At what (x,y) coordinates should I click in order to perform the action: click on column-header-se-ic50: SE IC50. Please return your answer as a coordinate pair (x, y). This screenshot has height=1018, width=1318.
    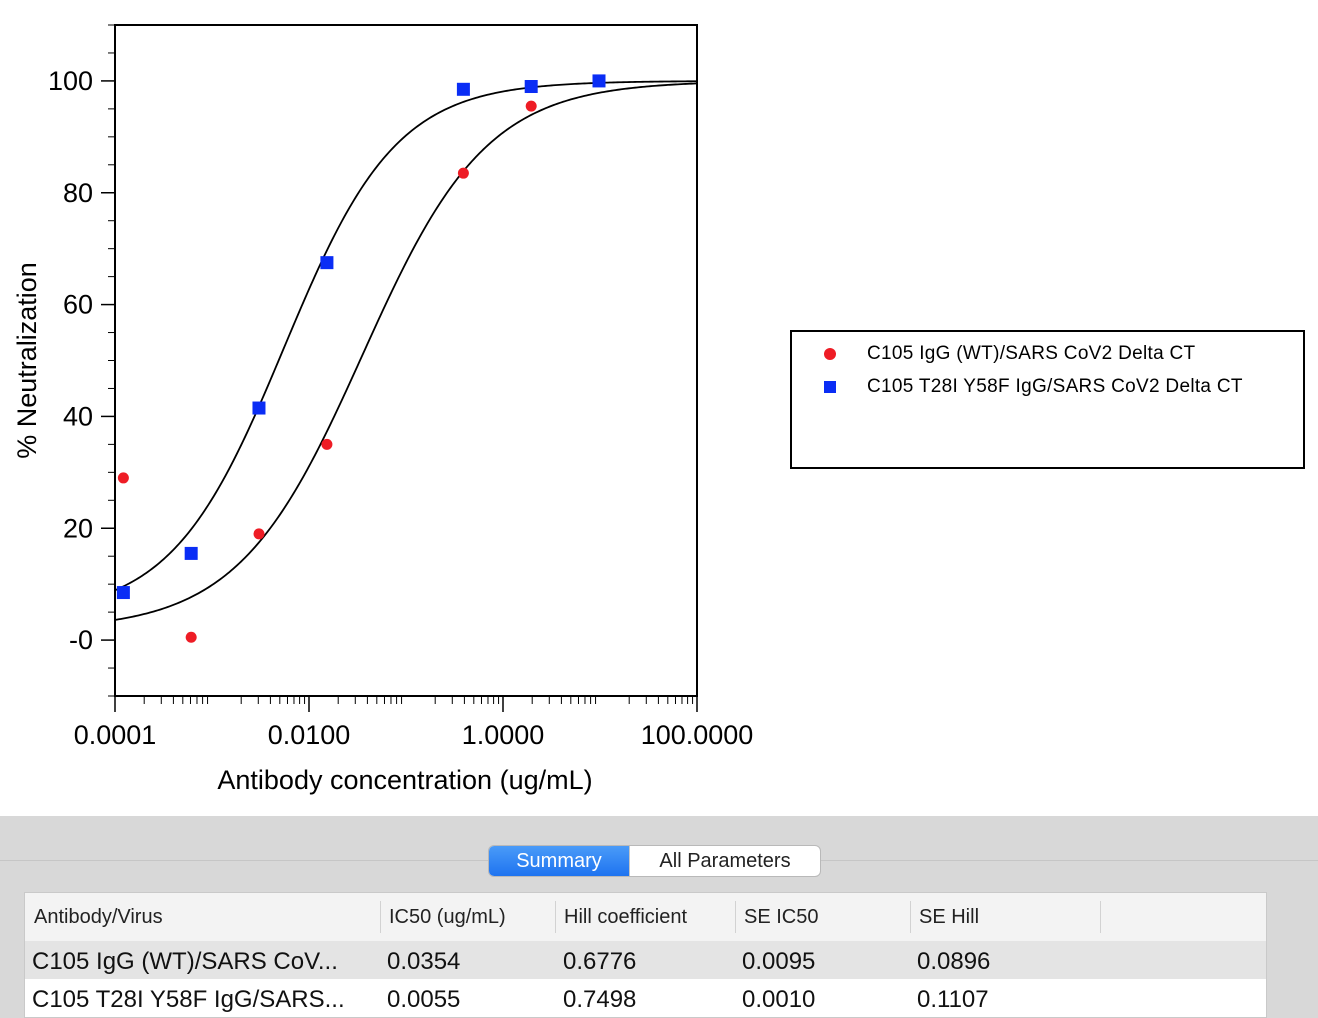
    Looking at the image, I should click on (781, 917).